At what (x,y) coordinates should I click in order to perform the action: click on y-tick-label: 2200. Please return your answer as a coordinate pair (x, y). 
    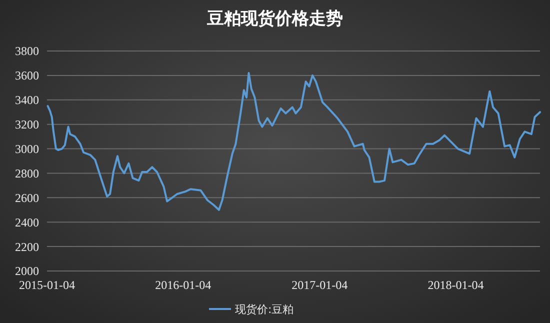
    Looking at the image, I should click on (27, 247).